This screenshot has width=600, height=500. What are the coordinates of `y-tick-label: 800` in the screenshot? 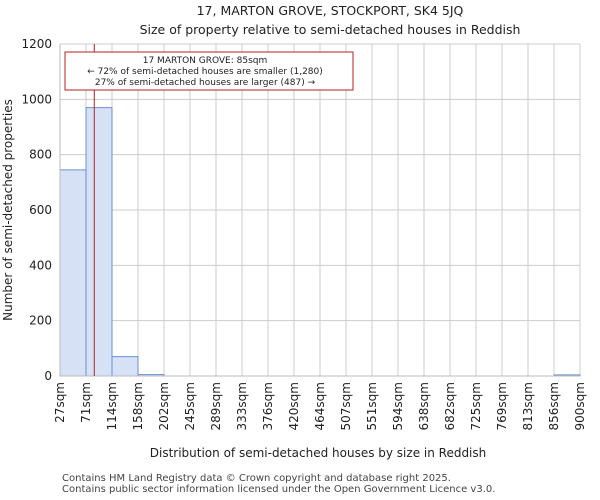 It's located at (40, 155).